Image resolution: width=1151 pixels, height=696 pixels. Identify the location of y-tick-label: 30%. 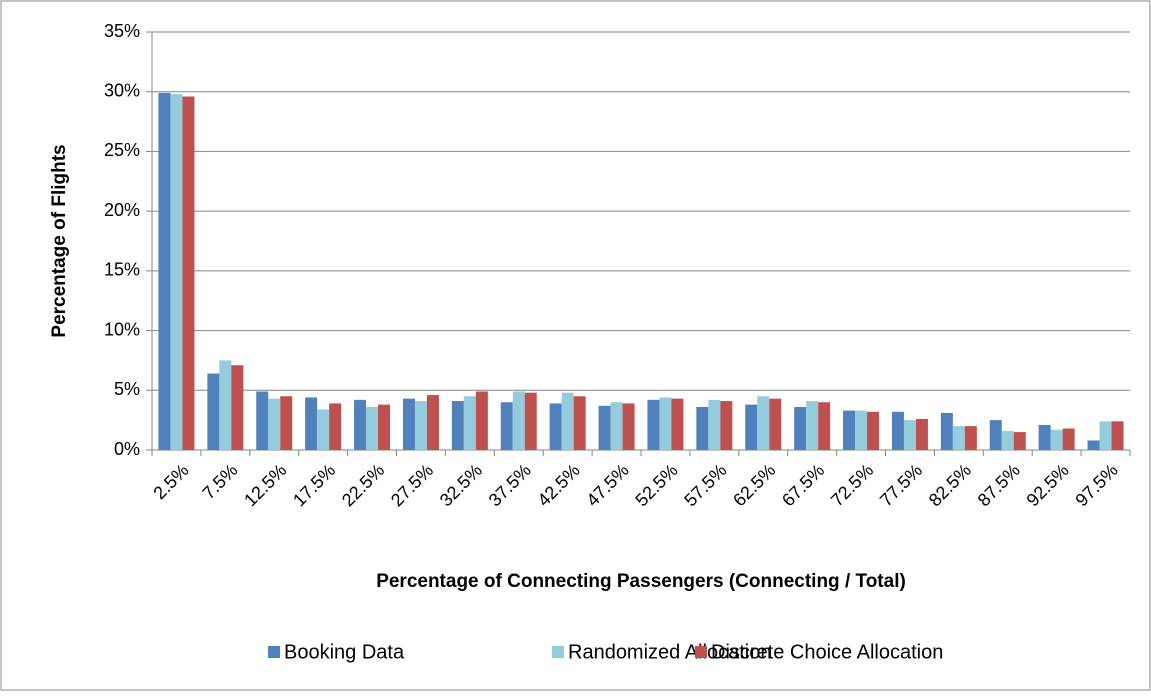
(122, 90).